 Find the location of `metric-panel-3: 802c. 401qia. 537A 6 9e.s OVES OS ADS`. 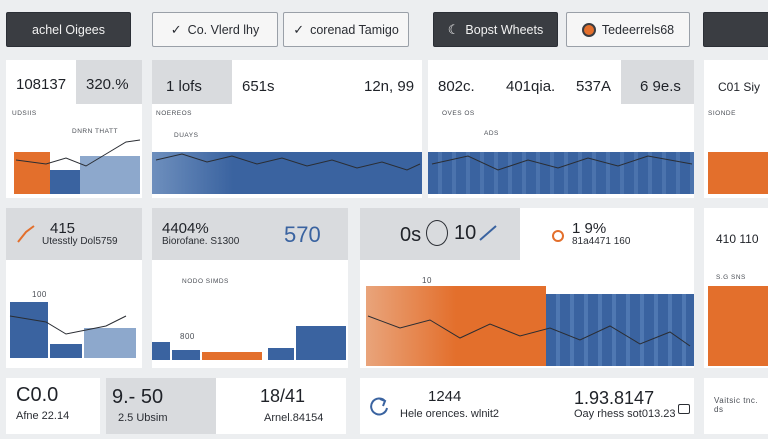

metric-panel-3: 802c. 401qia. 537A 6 9e.s OVES OS ADS is located at coordinates (561, 129).